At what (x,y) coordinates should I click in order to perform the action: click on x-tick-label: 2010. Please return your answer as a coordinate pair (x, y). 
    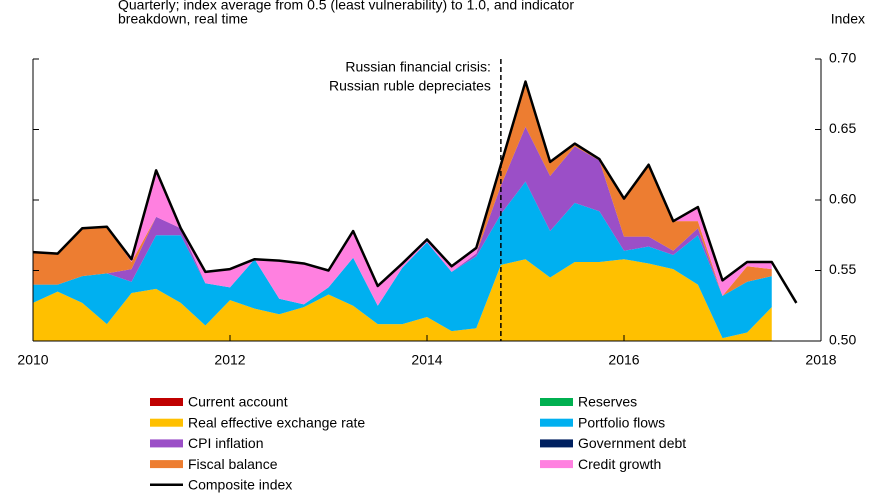
    Looking at the image, I should click on (32, 360).